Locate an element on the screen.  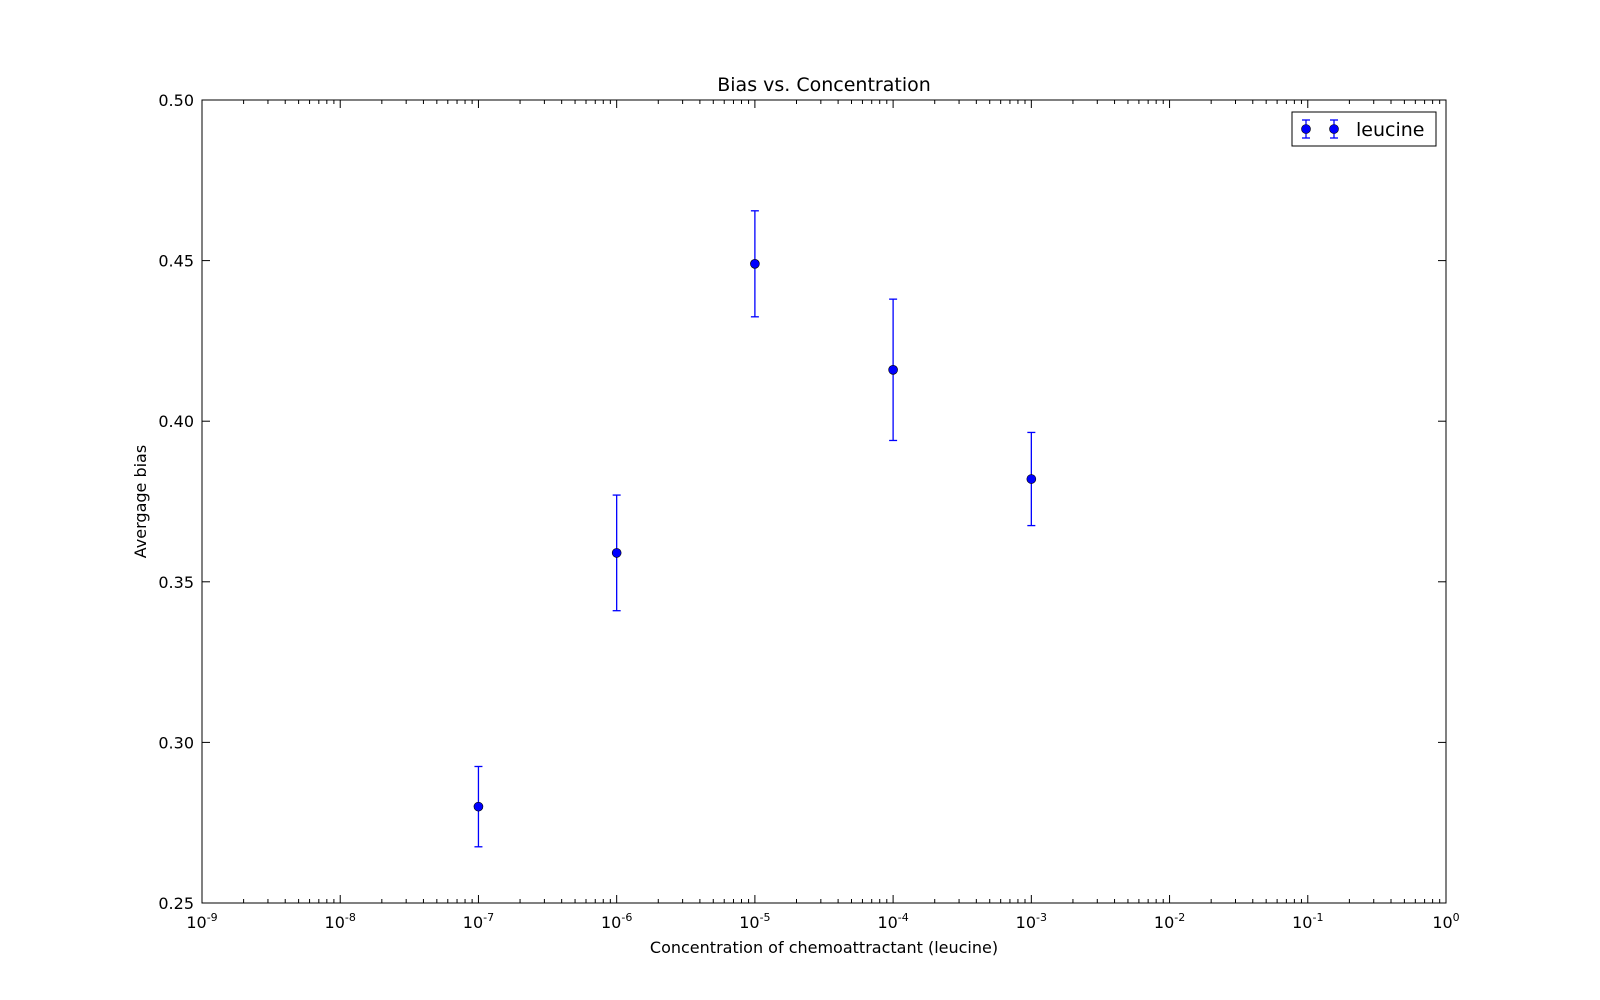
x-tick-label: 10⁻⁹ is located at coordinates (201, 921).